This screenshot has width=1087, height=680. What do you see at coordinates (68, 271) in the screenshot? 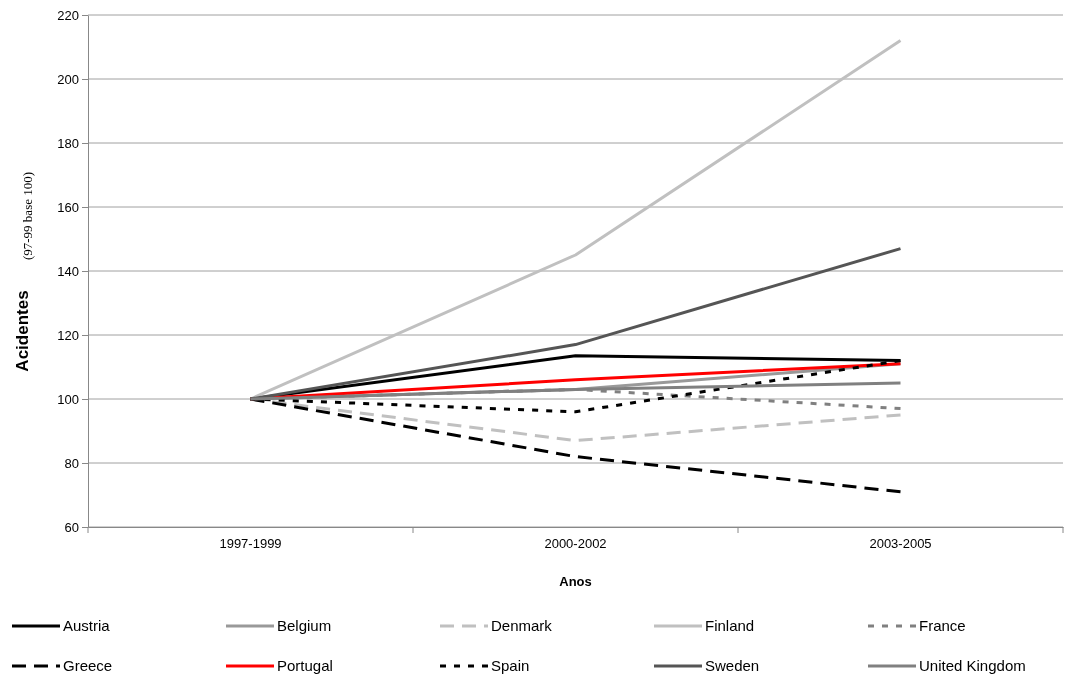
I see `y-tick-label: 140` at bounding box center [68, 271].